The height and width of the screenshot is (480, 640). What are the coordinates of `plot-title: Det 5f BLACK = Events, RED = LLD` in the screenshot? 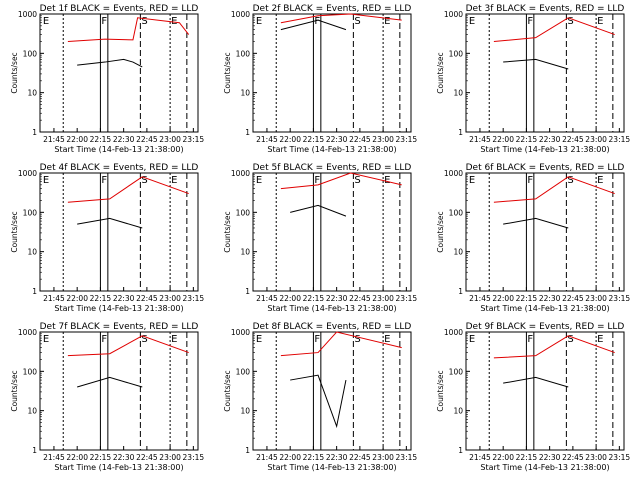 It's located at (332, 168).